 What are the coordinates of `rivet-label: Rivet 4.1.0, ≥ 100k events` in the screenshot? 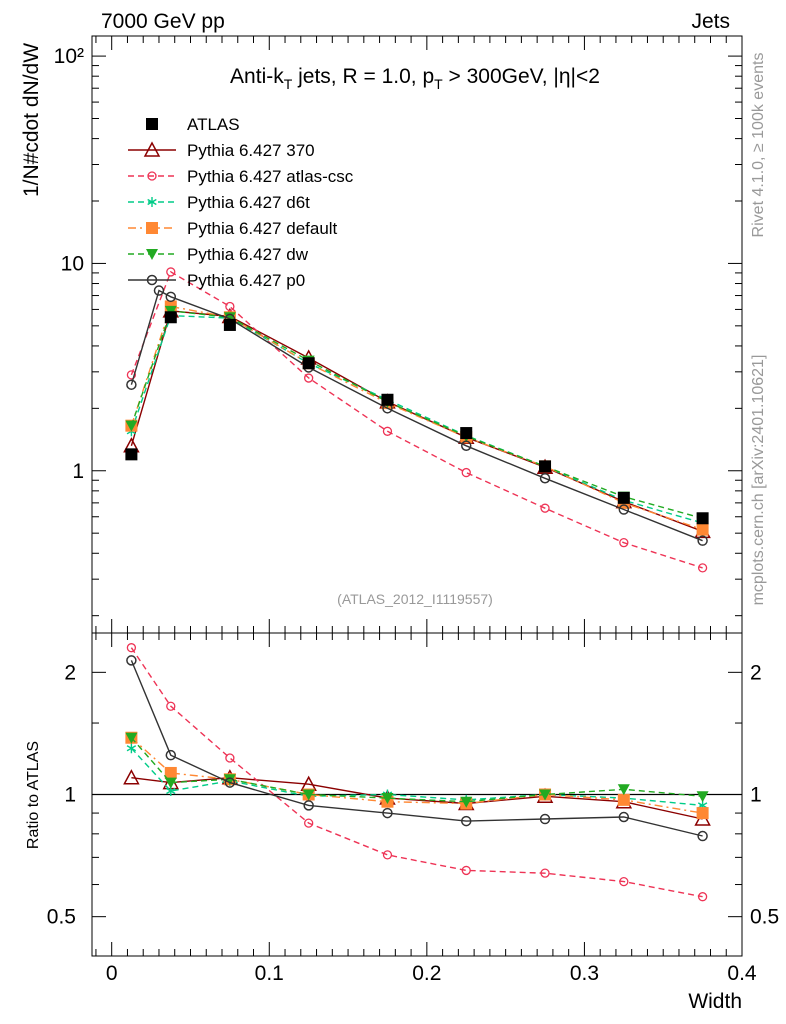 It's located at (758, 145).